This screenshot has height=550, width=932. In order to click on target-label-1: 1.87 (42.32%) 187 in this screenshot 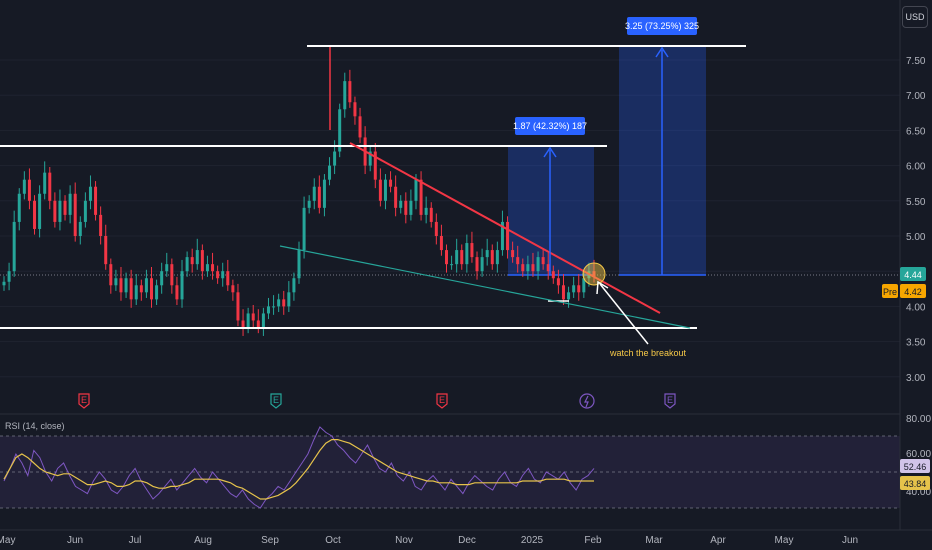, I will do `click(550, 126)`.